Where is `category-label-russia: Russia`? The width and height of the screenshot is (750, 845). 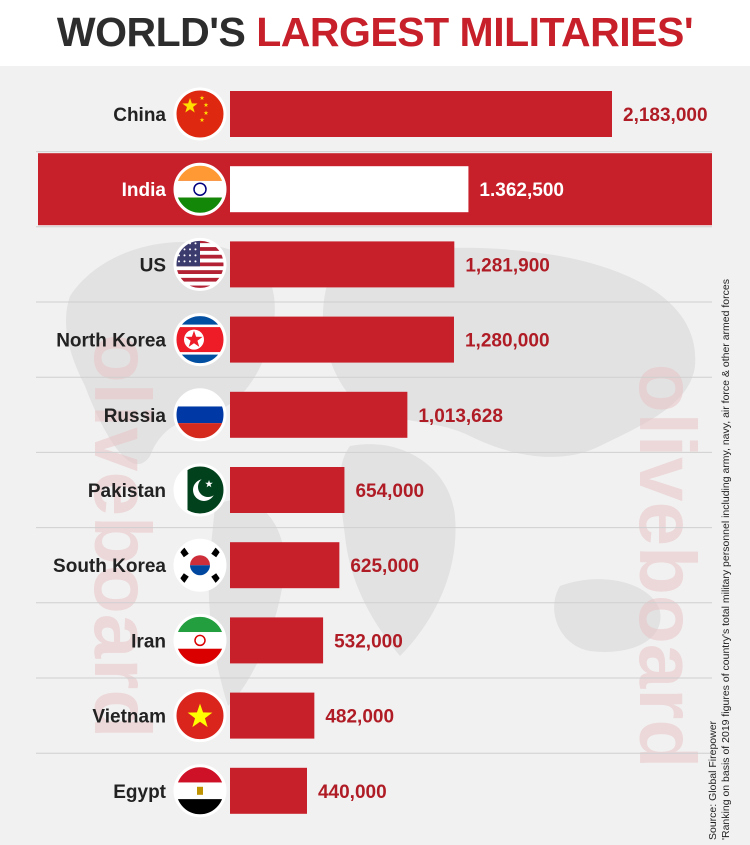 category-label-russia: Russia is located at coordinates (135, 416).